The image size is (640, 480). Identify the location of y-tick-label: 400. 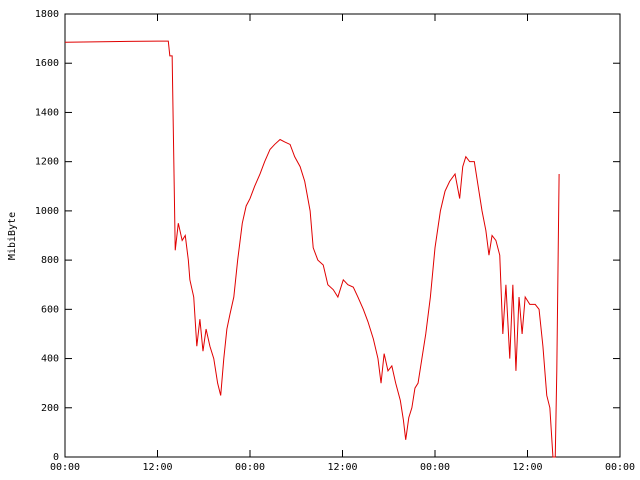
(50, 359).